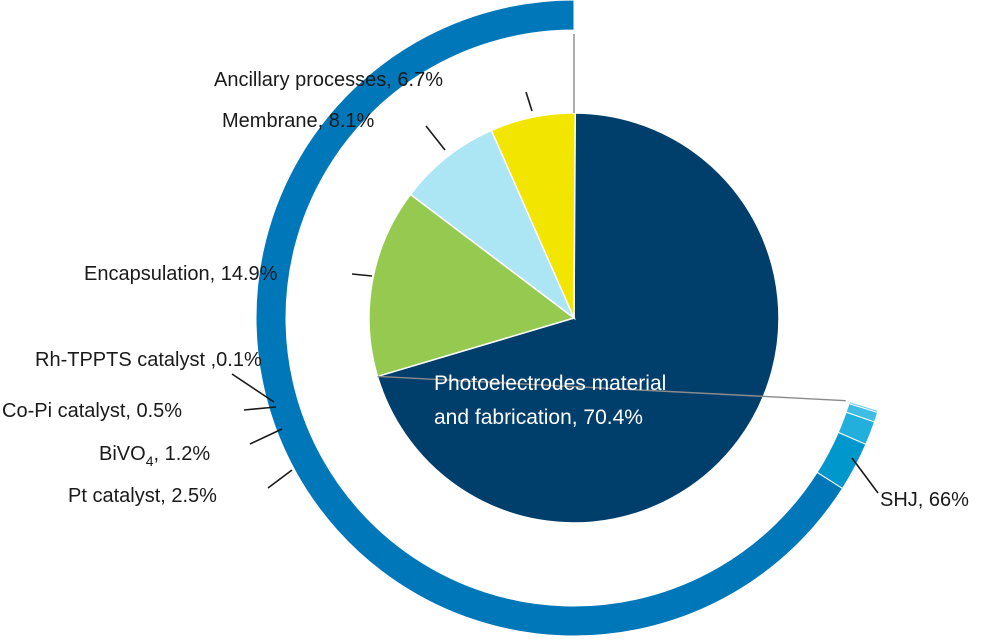 The width and height of the screenshot is (998, 644). I want to click on ring-segment-pt-catalyst, so click(841, 460).